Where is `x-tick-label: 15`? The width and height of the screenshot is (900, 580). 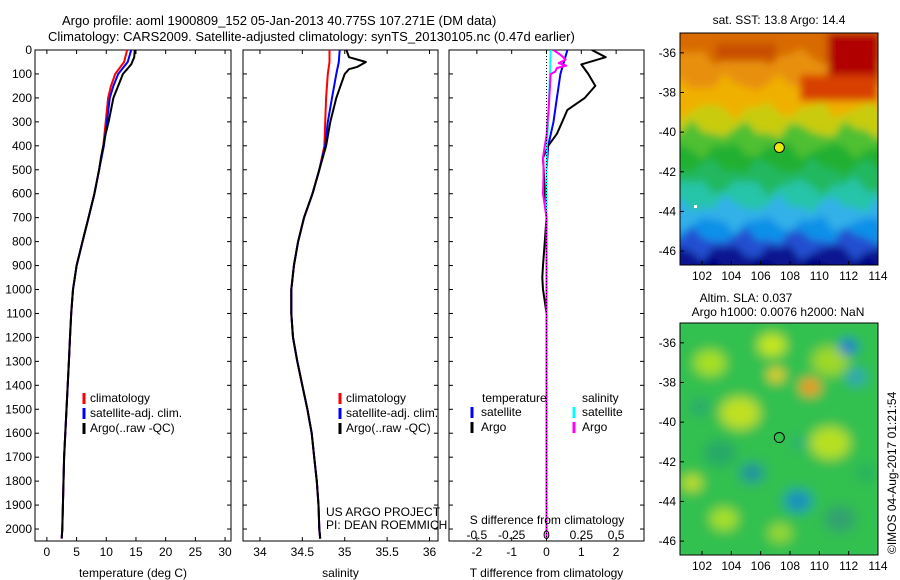 x-tick-label: 15 is located at coordinates (136, 552).